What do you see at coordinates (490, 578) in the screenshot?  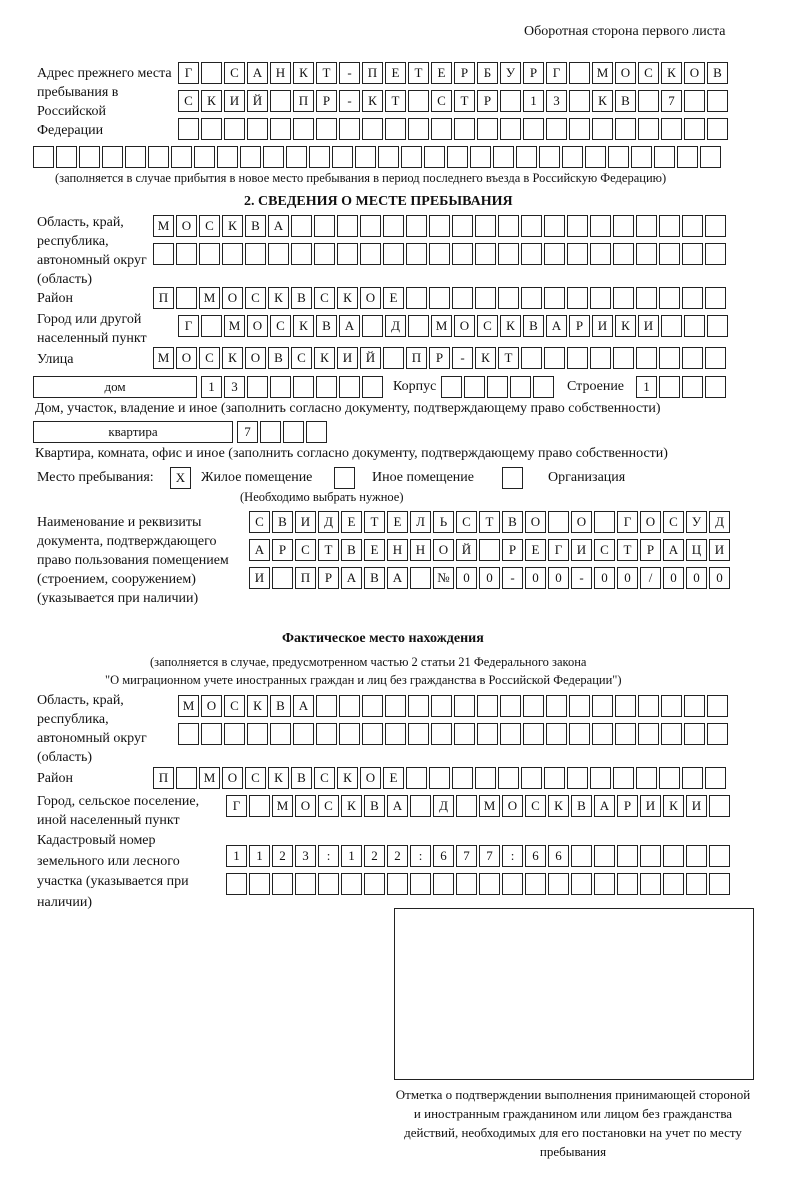 I see `document-row: И П Р А В А № 0 0-0 0-0 0/0 0 0` at bounding box center [490, 578].